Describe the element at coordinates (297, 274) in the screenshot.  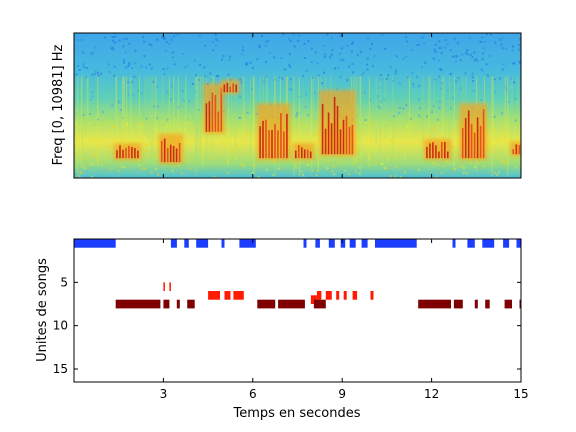
I see `song-units-marks` at that location.